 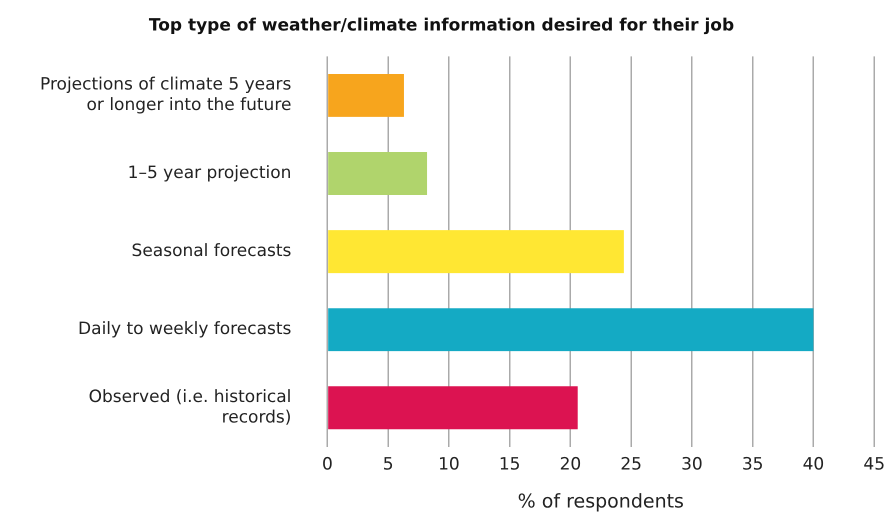 I want to click on x-tick-label: 5, so click(x=388, y=464).